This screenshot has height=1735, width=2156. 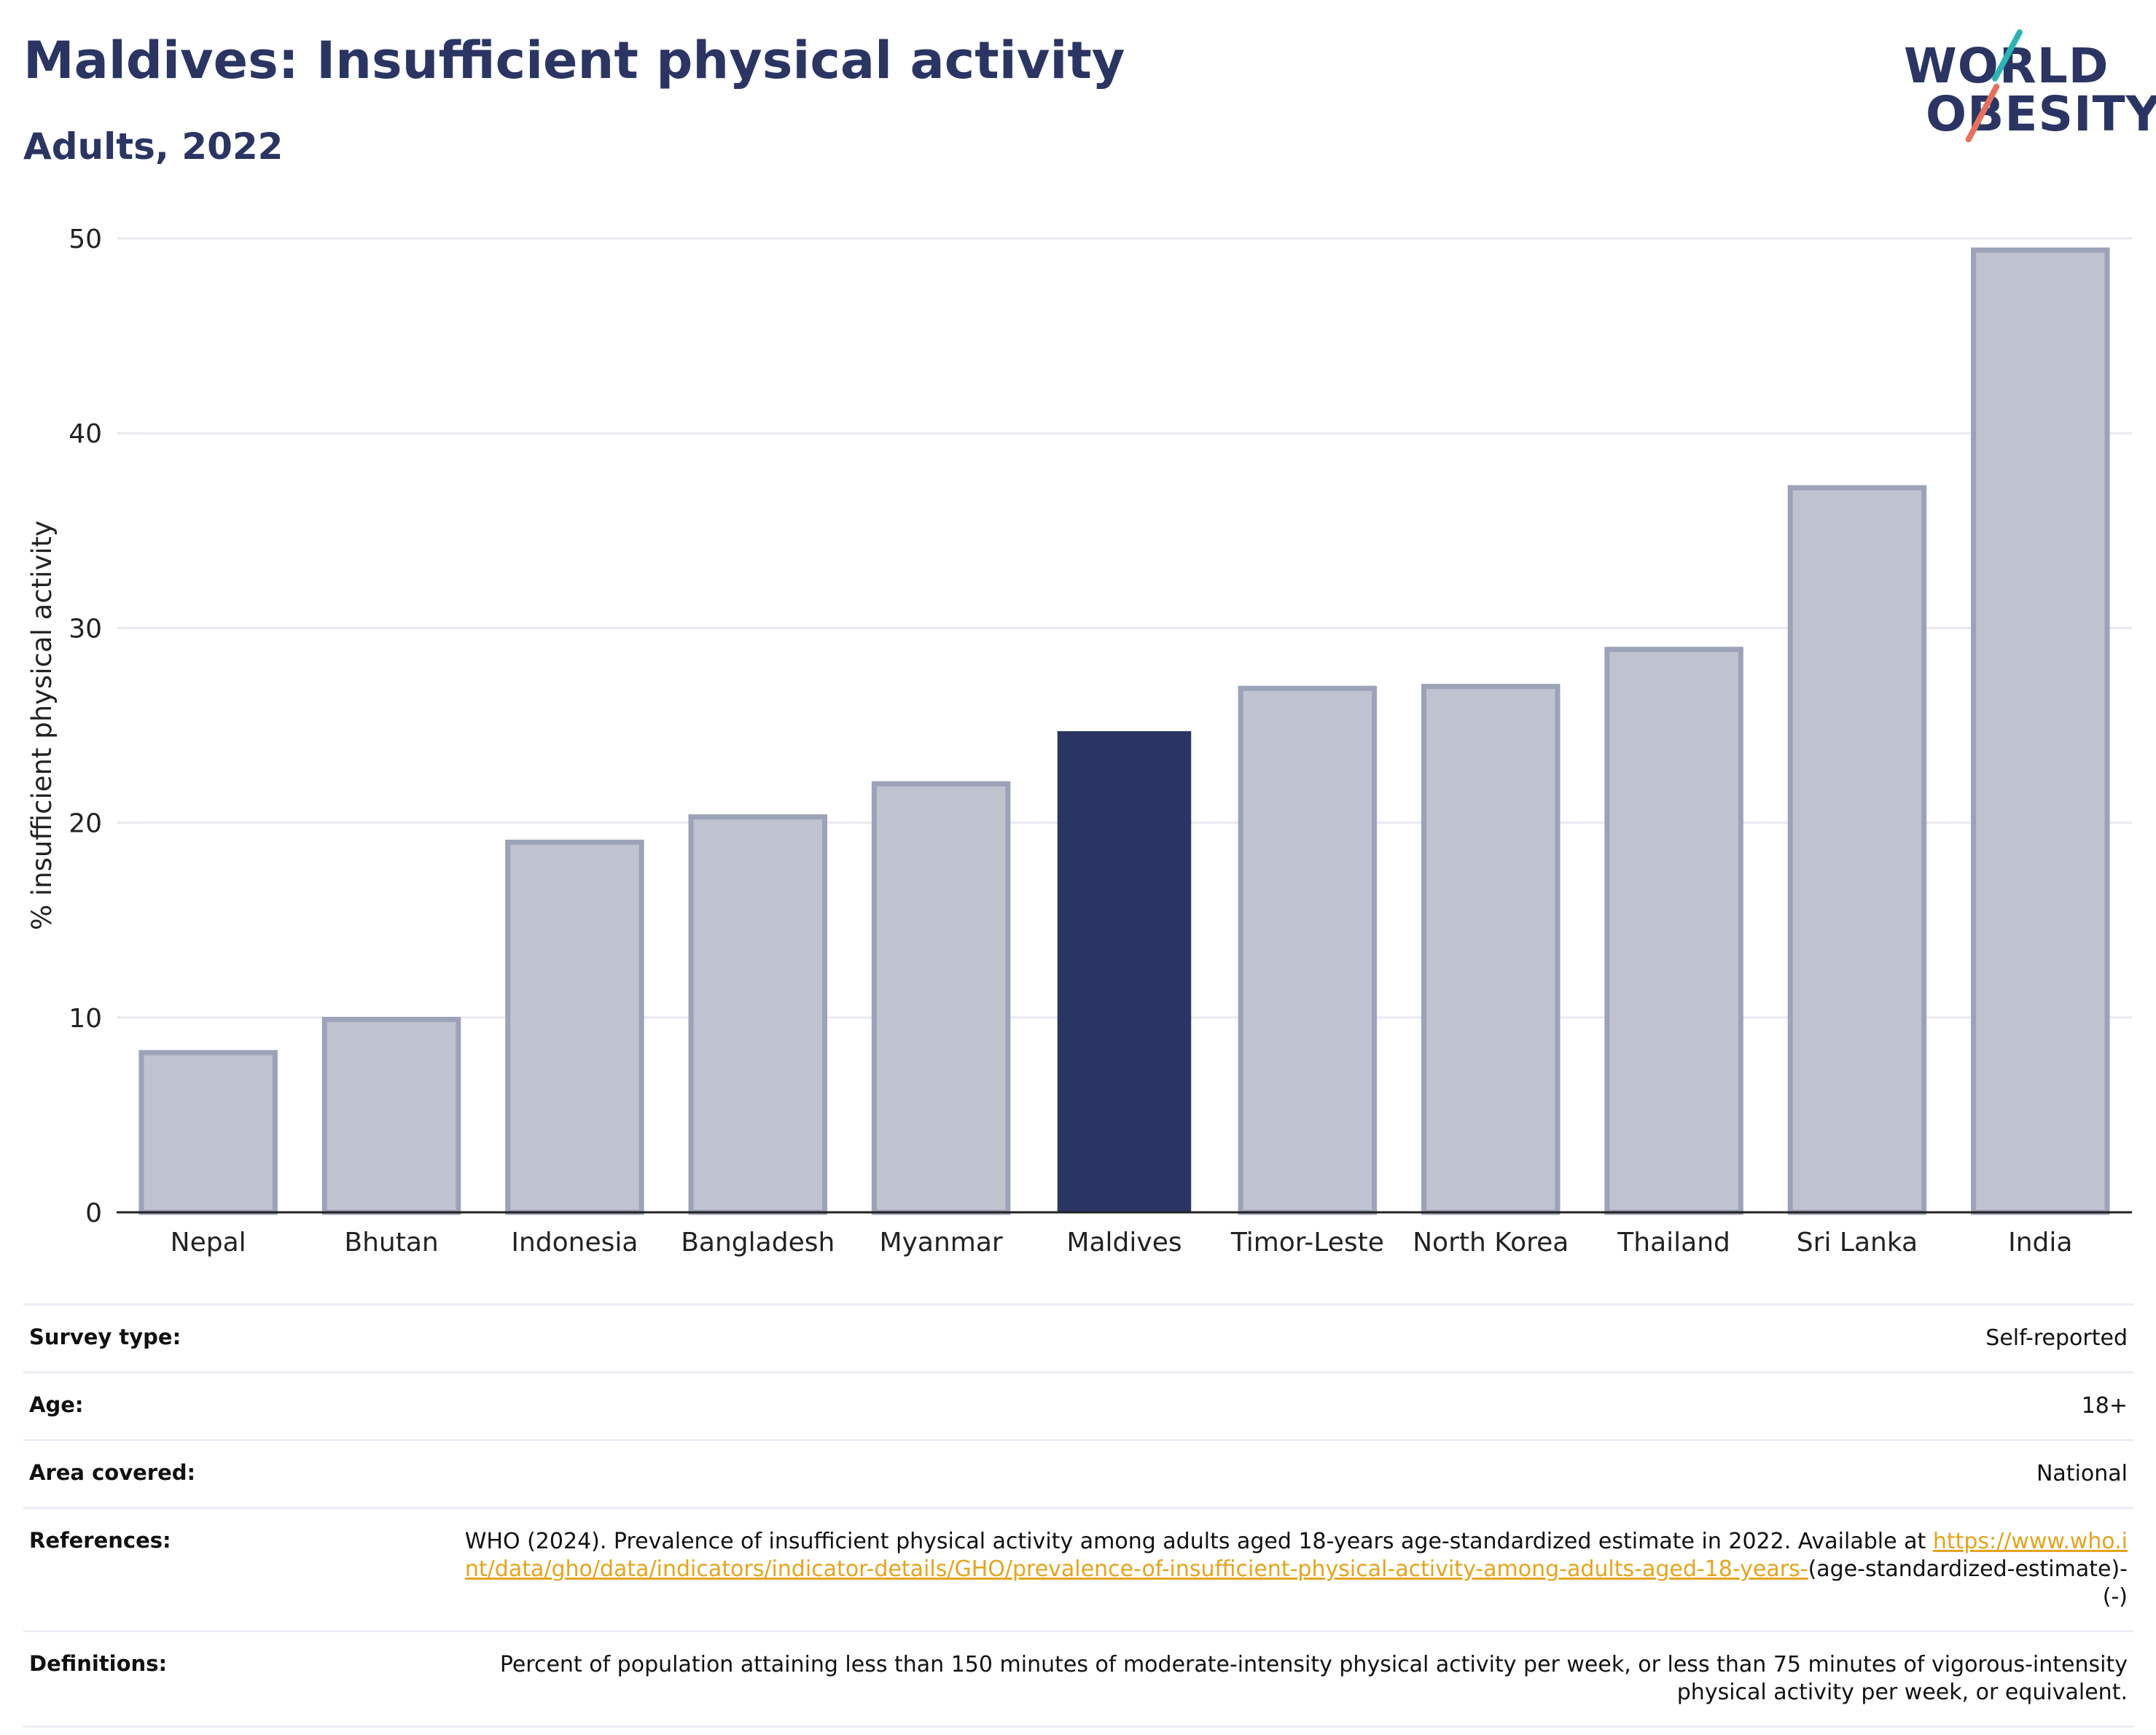 What do you see at coordinates (113, 1472) in the screenshot?
I see `area-label: Area covered:` at bounding box center [113, 1472].